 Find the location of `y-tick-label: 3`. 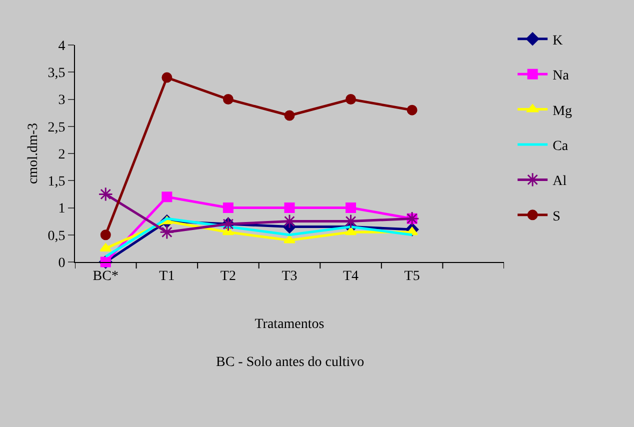

y-tick-label: 3 is located at coordinates (62, 100).